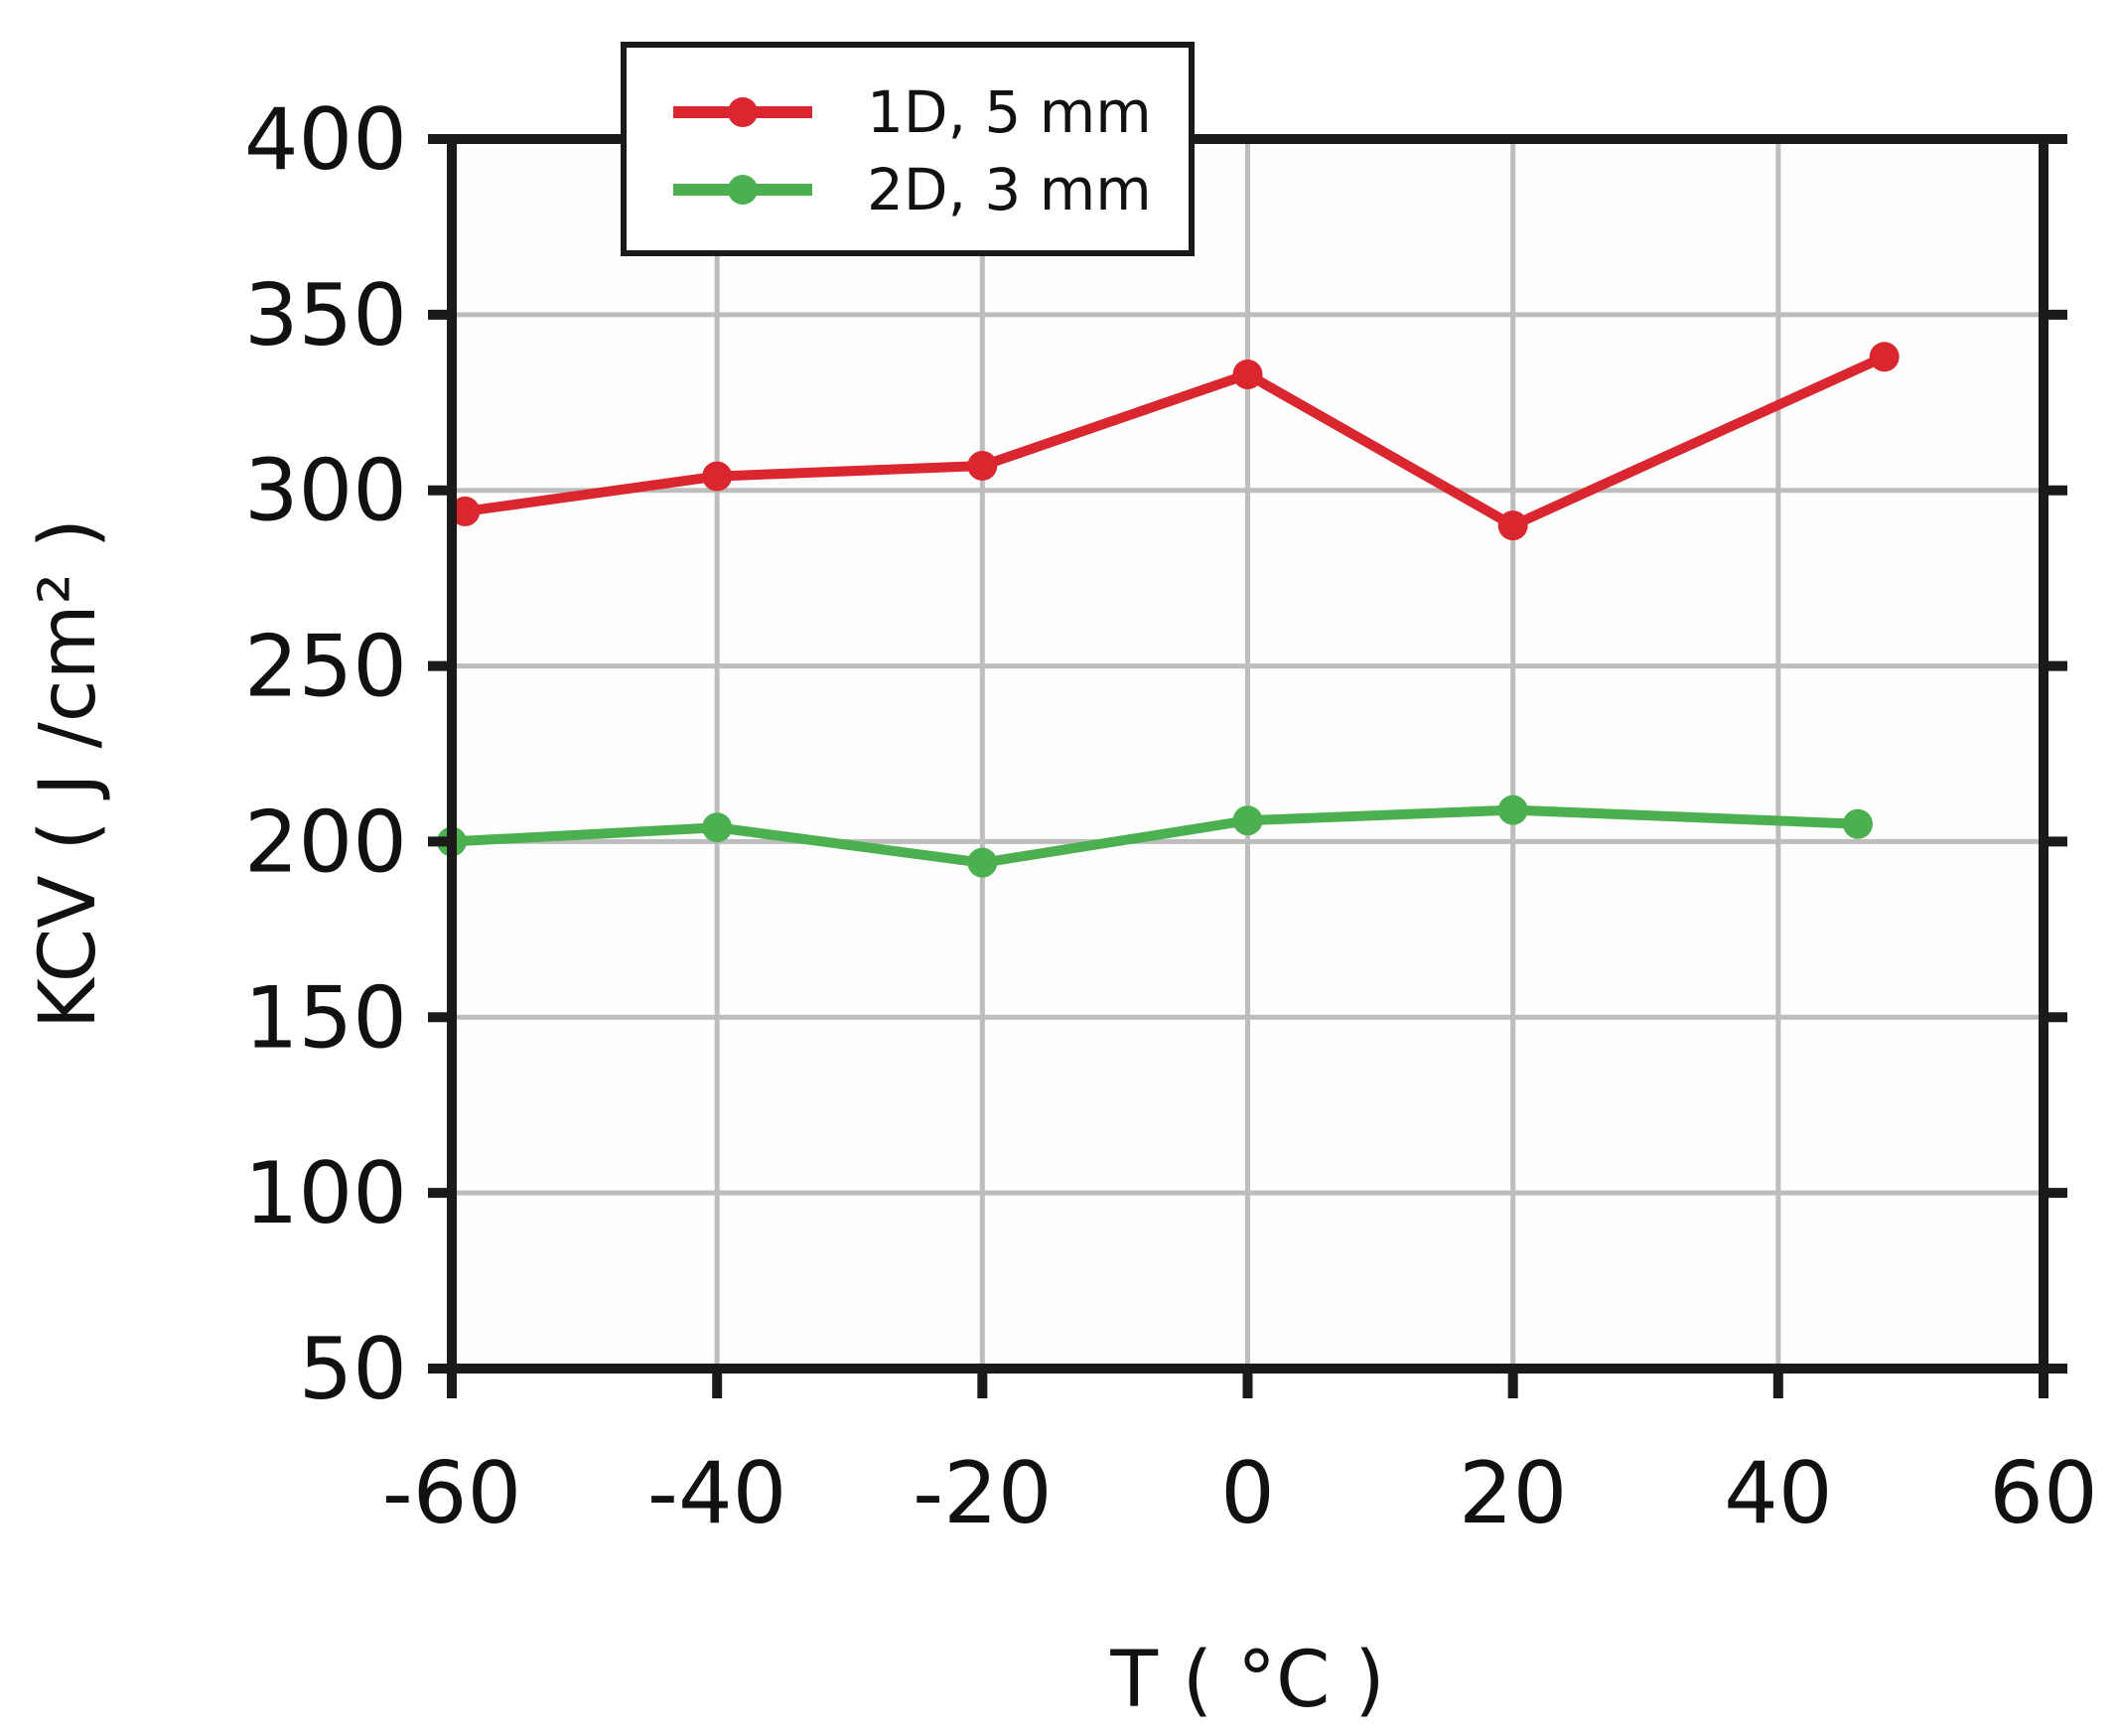 This screenshot has width=2117, height=1736. What do you see at coordinates (716, 1493) in the screenshot?
I see `x-tick-label: -40` at bounding box center [716, 1493].